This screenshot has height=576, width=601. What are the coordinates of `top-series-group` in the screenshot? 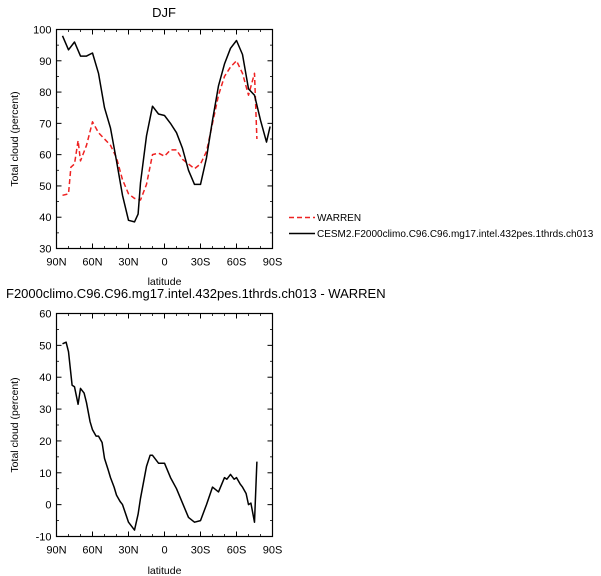 It's located at (166, 129).